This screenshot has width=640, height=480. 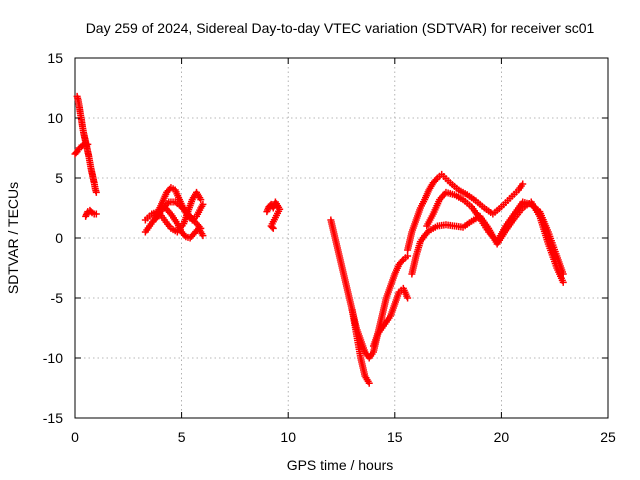 What do you see at coordinates (273, 215) in the screenshot?
I see `series-cluster-9h` at bounding box center [273, 215].